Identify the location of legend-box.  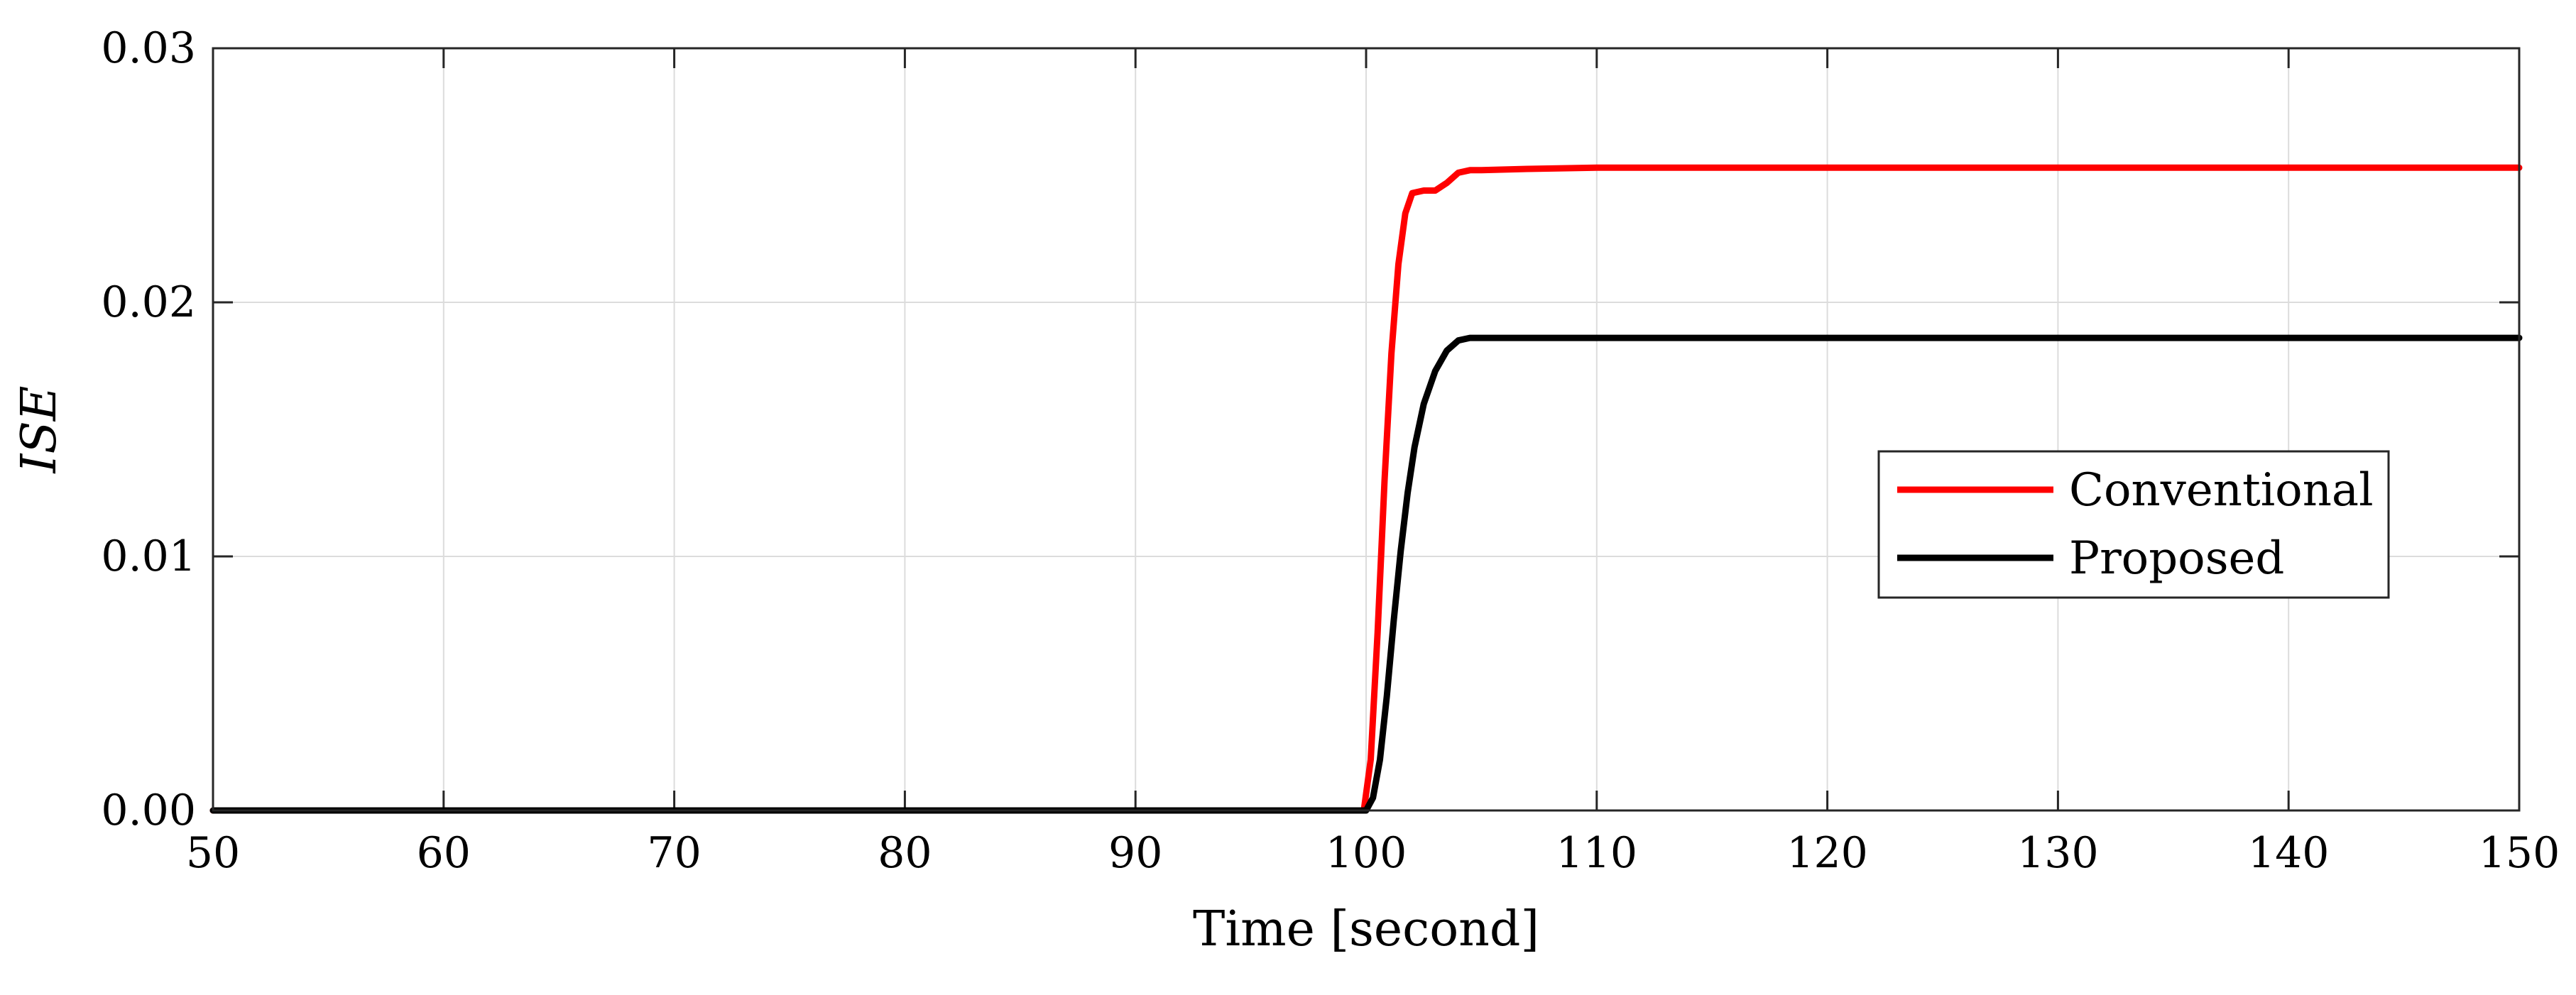
(2133, 524).